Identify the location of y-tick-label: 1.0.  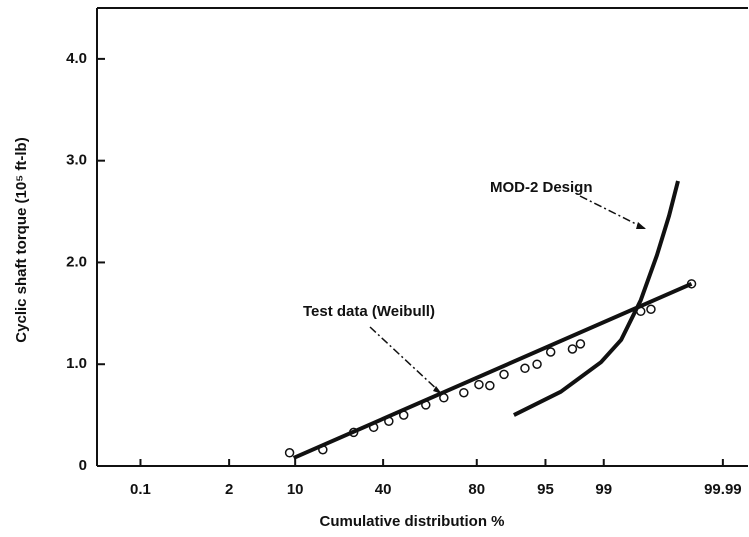
(76, 363).